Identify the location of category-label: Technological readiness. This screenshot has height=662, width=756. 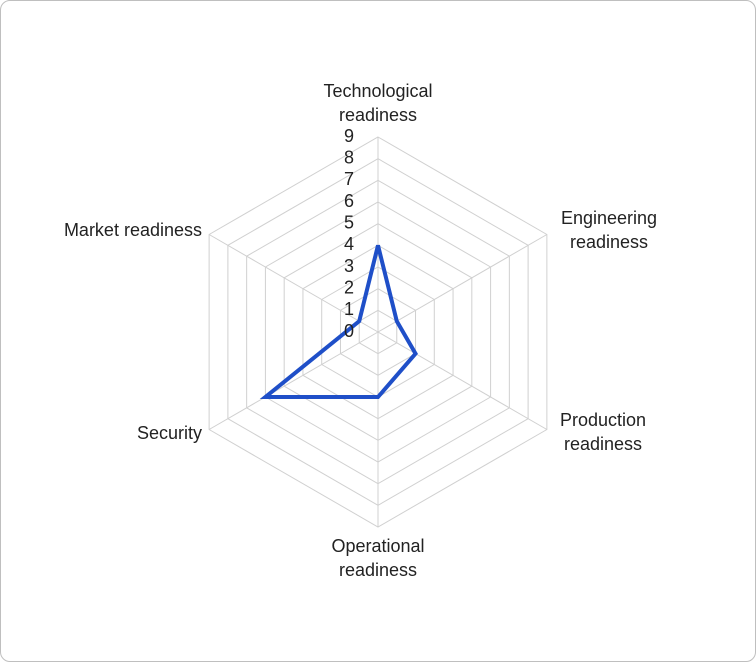
(378, 103).